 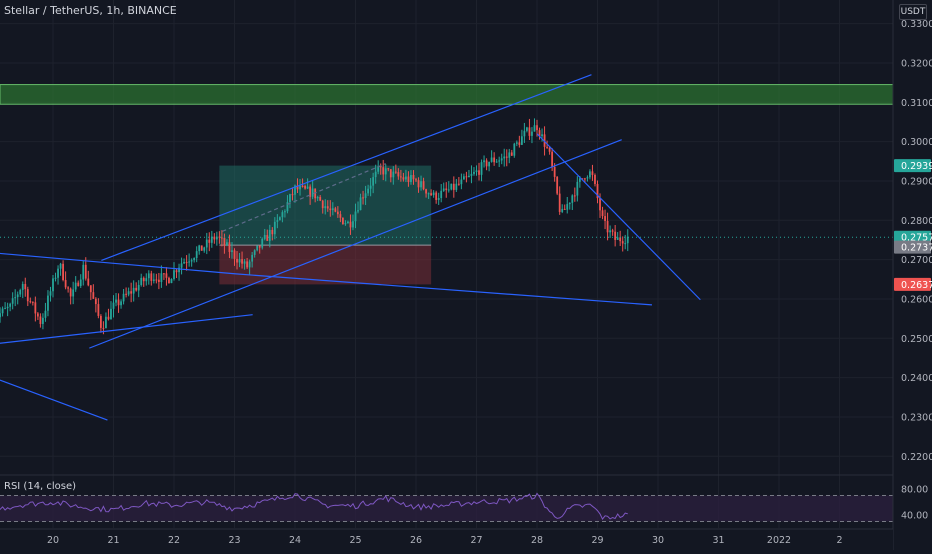 I want to click on time-axis: 20 21 22 23 24 25 26 27 28 29 30 31 2022 2, so click(x=446, y=539).